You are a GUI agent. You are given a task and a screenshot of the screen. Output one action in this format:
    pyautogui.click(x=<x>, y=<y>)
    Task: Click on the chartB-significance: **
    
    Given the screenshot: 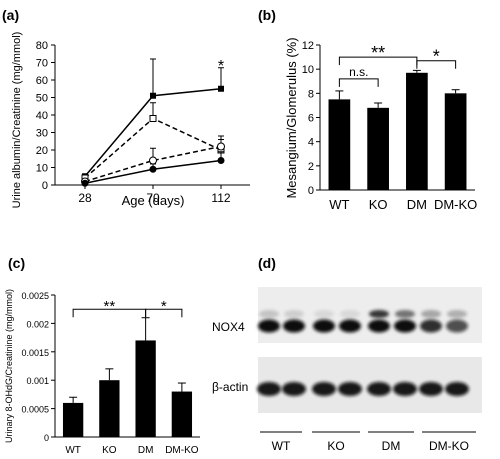 What is the action you would take?
    pyautogui.click(x=378, y=53)
    